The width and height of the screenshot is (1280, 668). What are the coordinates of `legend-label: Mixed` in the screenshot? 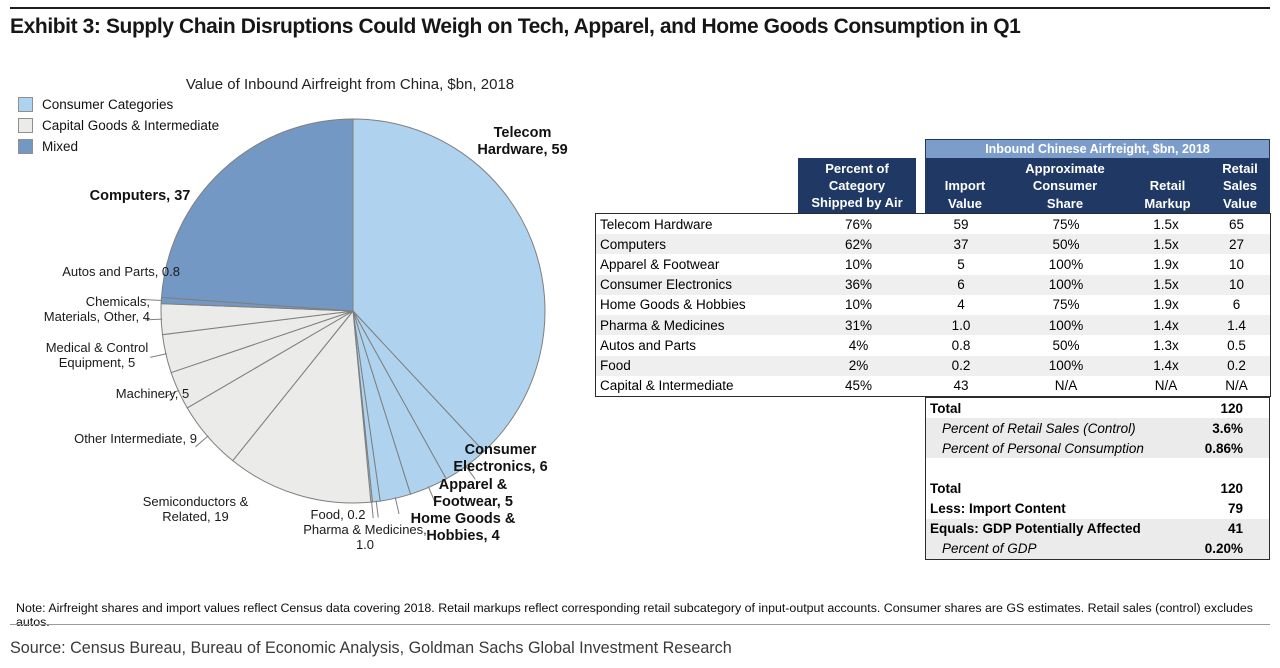 It's located at (60, 146).